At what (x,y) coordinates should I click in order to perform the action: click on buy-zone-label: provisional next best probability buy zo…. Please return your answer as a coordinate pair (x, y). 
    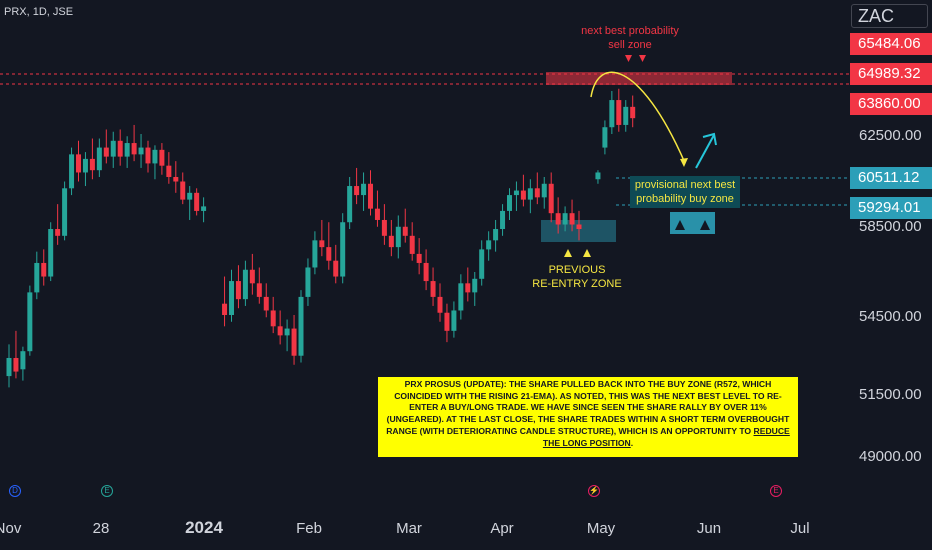
    Looking at the image, I should click on (685, 192).